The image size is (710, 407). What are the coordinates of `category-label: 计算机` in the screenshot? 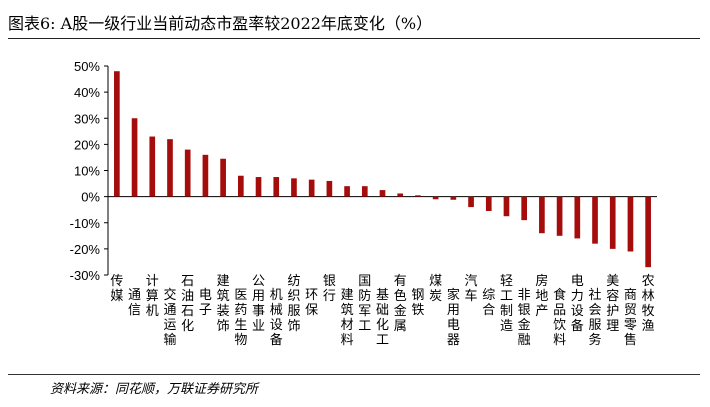 It's located at (152, 296).